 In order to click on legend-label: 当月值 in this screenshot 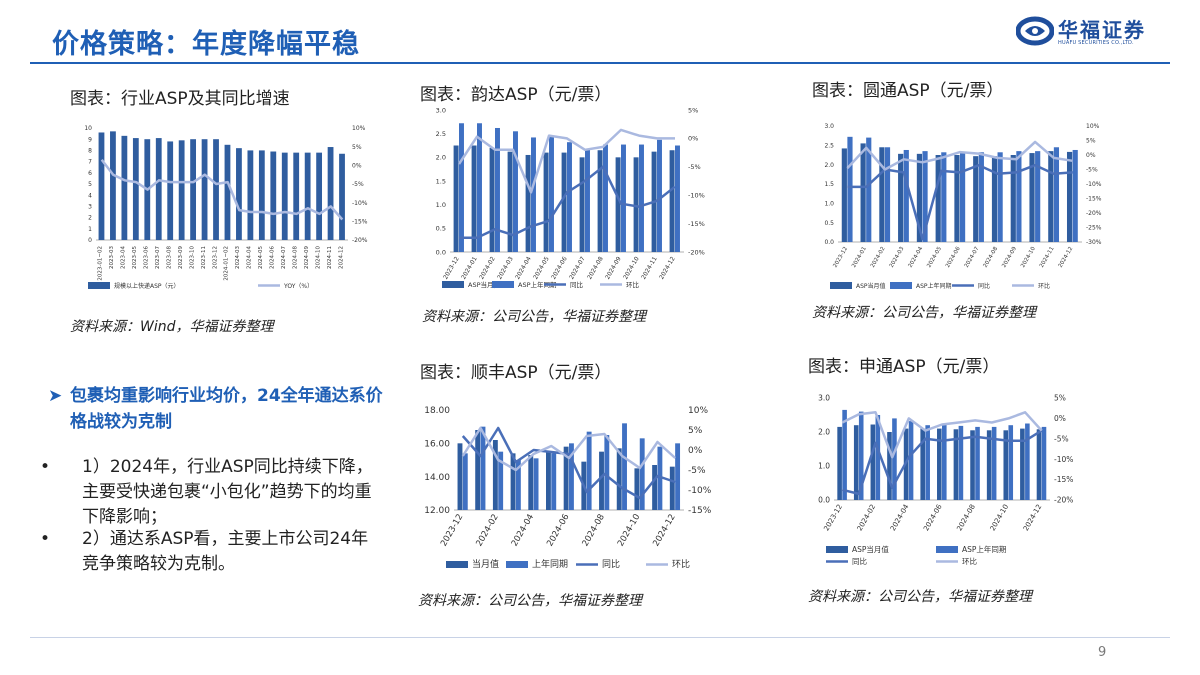, I will do `click(485, 564)`.